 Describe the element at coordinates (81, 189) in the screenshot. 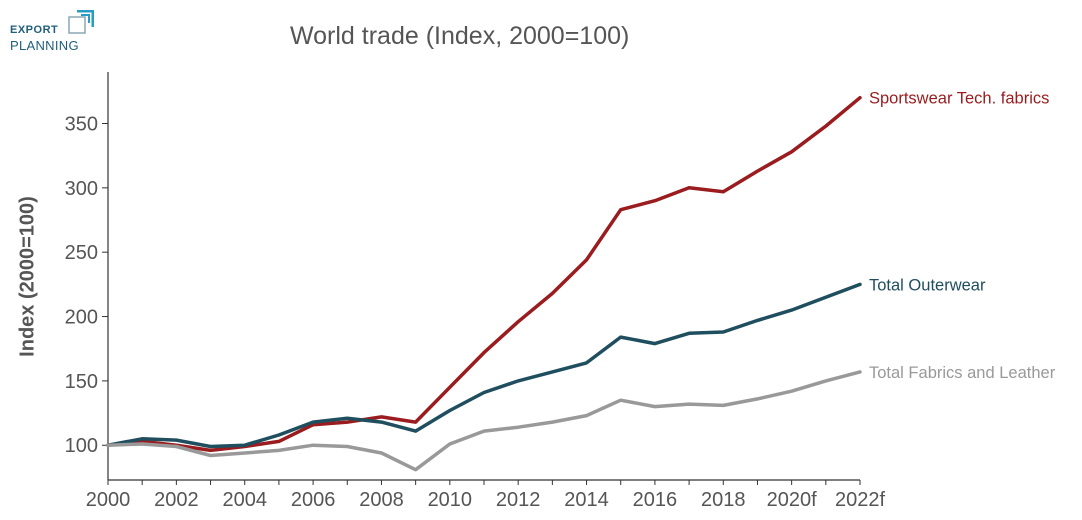

I see `y-tick-label: 300` at that location.